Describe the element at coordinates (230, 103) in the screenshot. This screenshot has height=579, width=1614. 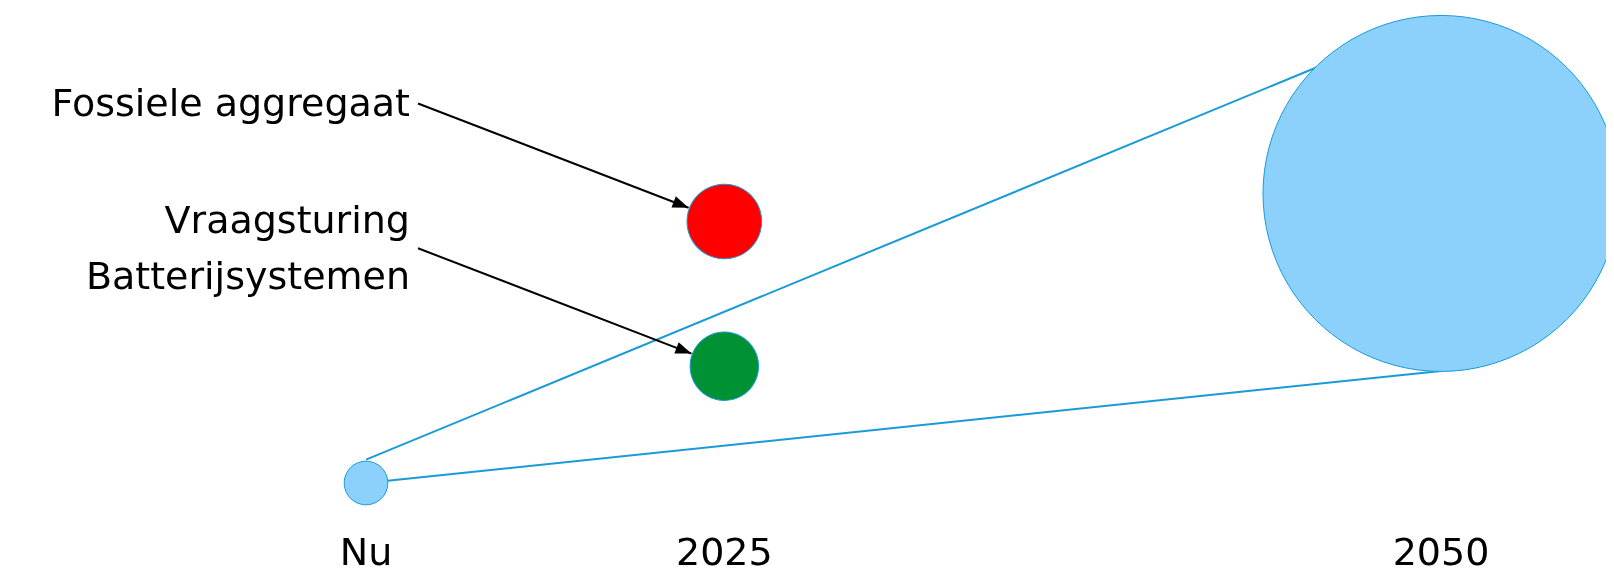
I see `annotation: Fossiele aggregaat` at that location.